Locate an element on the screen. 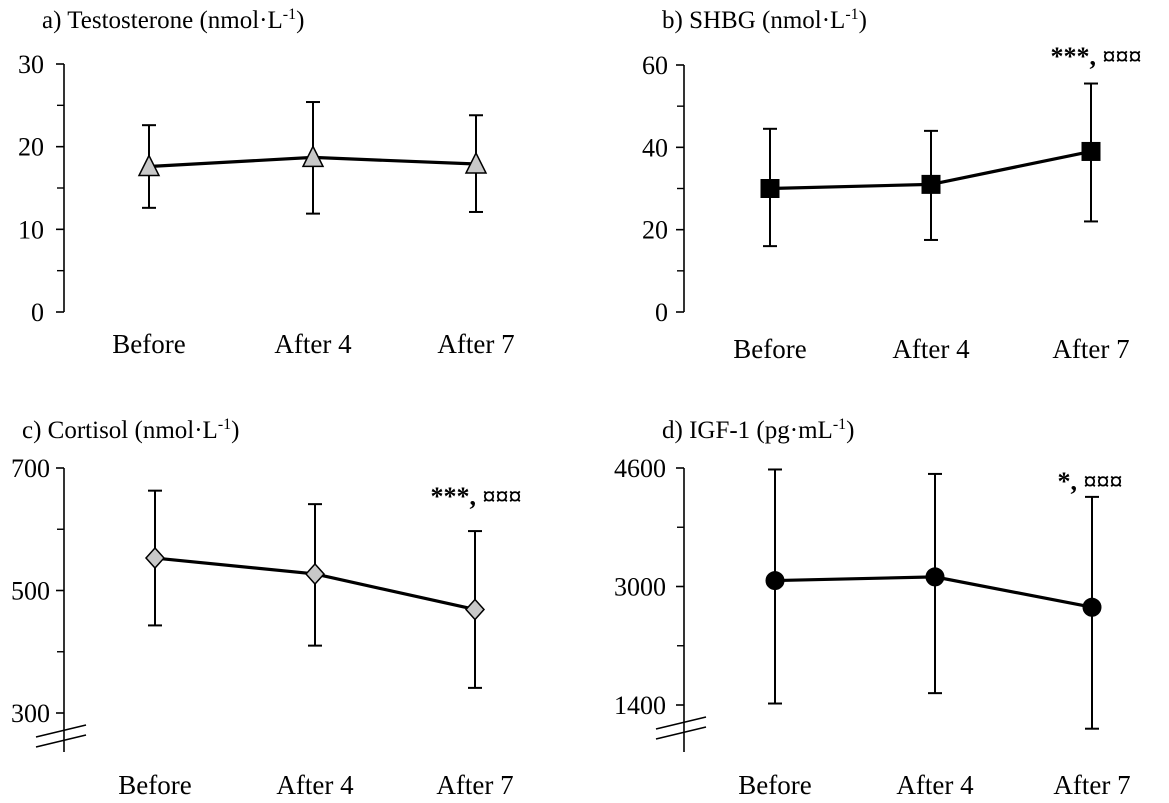 The image size is (1169, 803). panel-title: d) IGF-1 (pg·mL-1) is located at coordinates (758, 430).